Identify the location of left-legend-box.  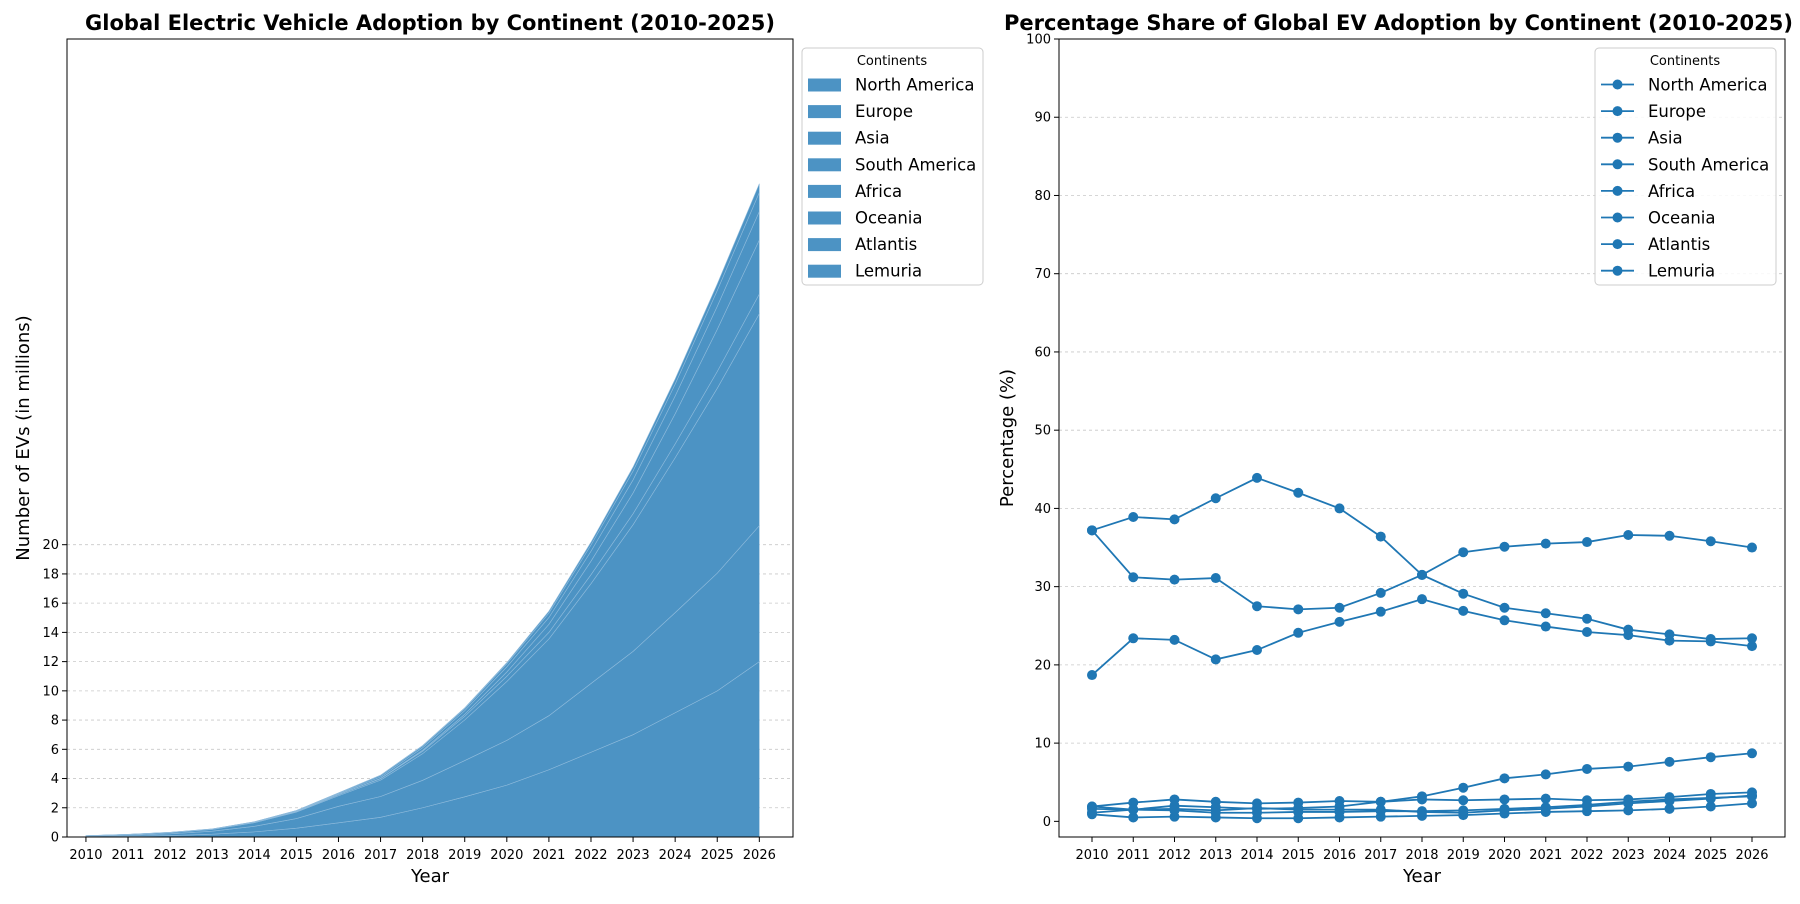
(892, 166).